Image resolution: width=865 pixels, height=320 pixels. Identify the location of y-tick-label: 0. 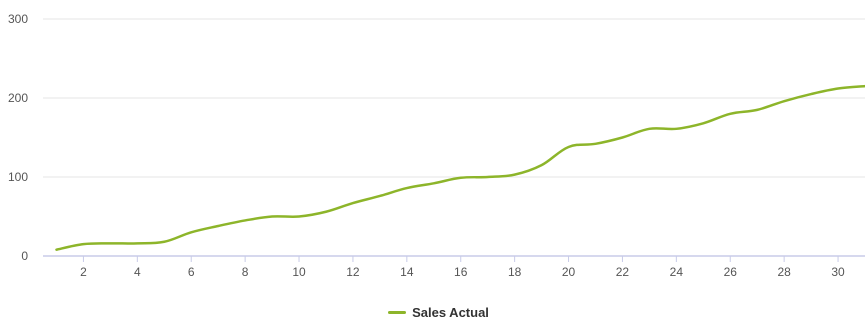
(24, 256).